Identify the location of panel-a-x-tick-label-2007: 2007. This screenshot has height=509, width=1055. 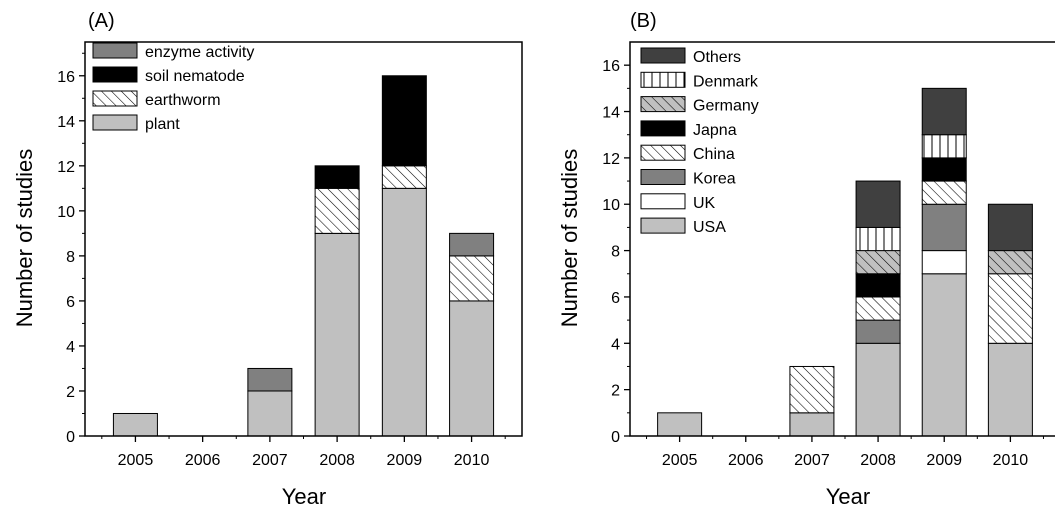
(270, 460).